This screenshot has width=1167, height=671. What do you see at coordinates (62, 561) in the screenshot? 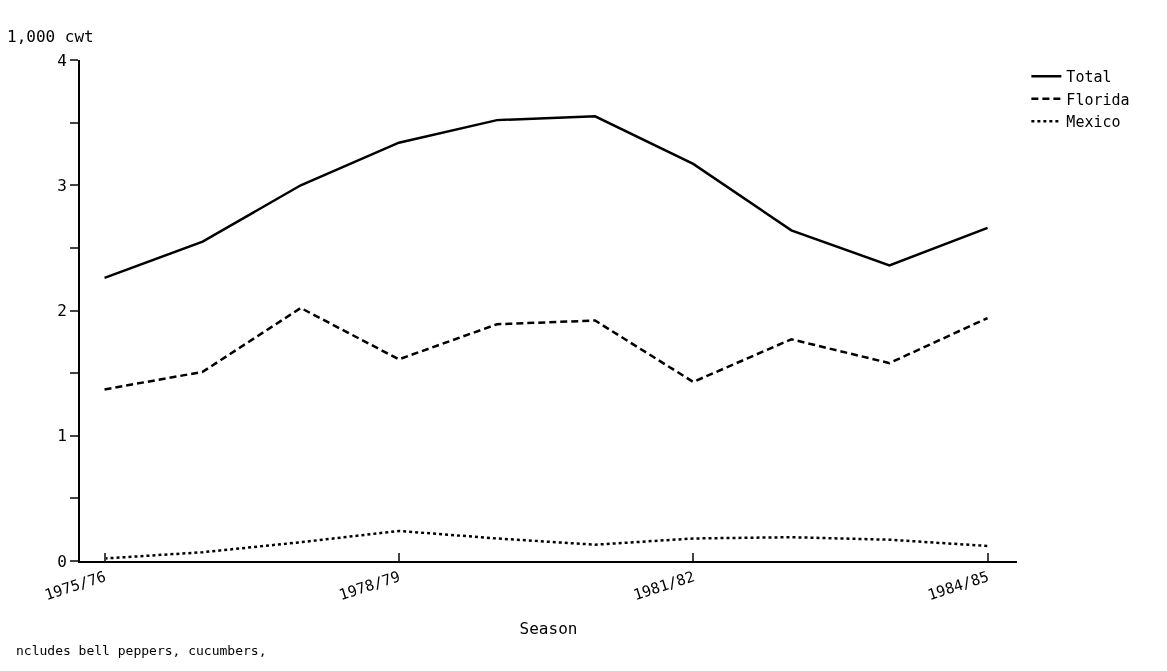
I see `y-tick-label: 0` at bounding box center [62, 561].